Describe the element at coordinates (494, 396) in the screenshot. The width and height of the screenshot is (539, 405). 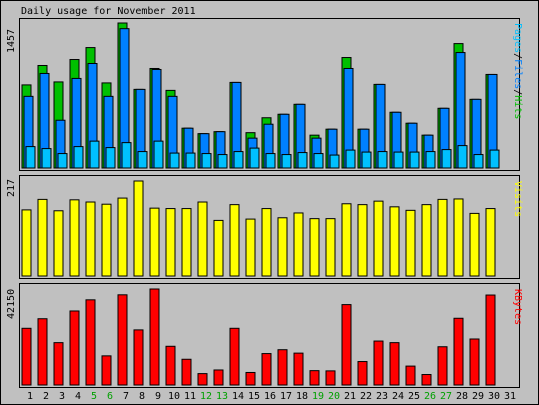
I see `day-label: 30` at that location.